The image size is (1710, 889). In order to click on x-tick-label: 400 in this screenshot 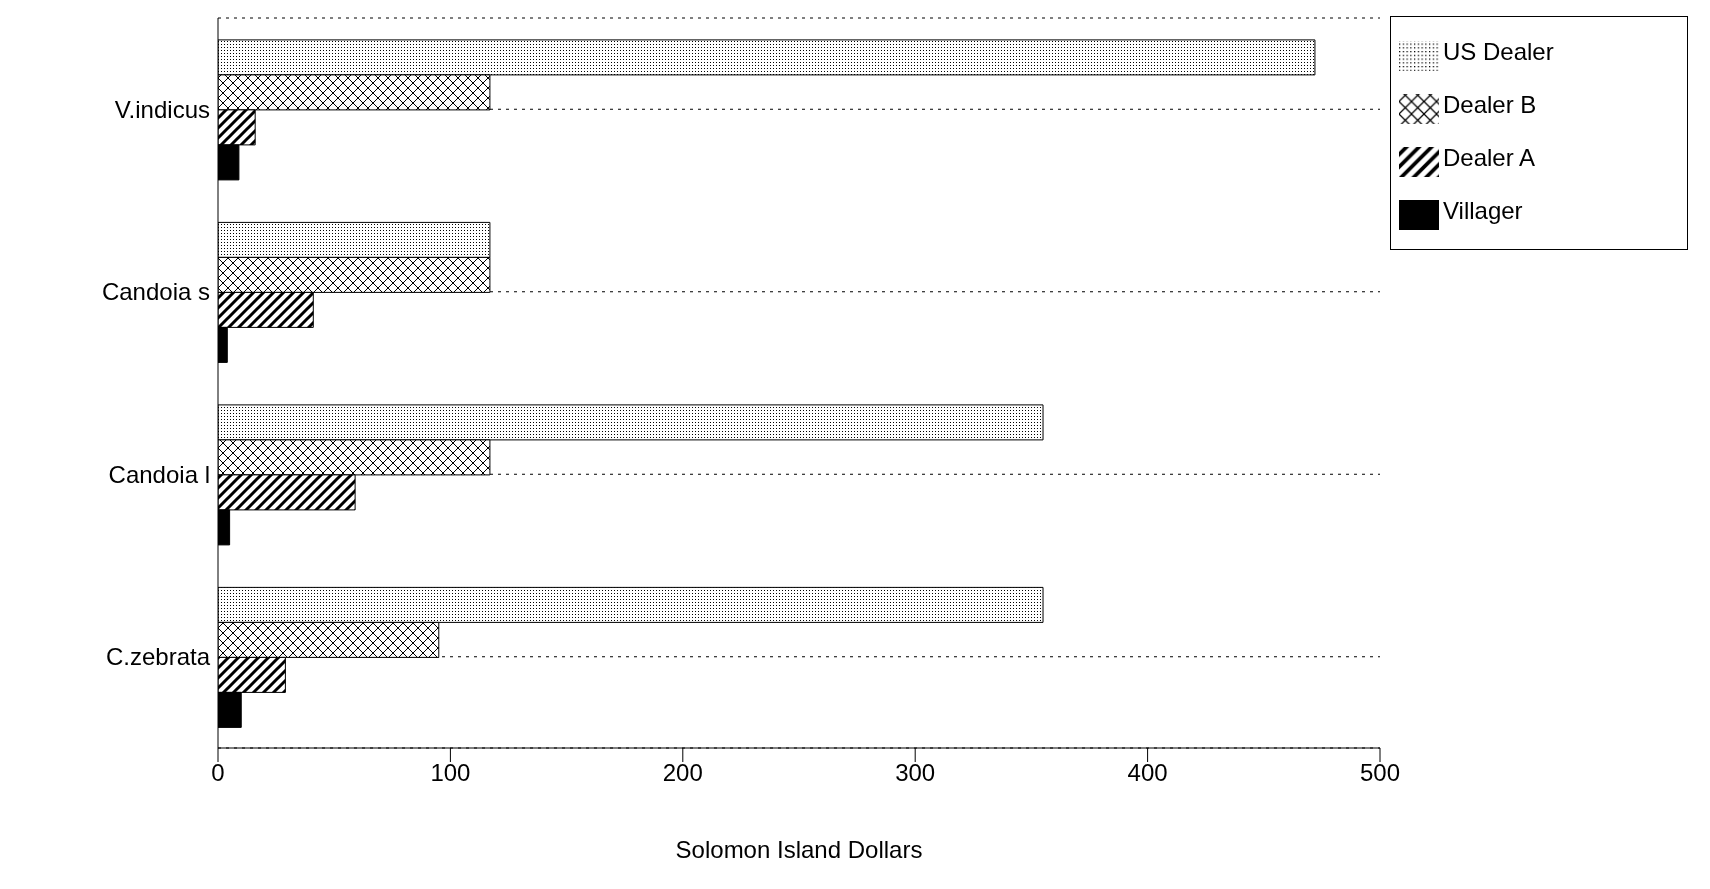, I will do `click(1147, 773)`.